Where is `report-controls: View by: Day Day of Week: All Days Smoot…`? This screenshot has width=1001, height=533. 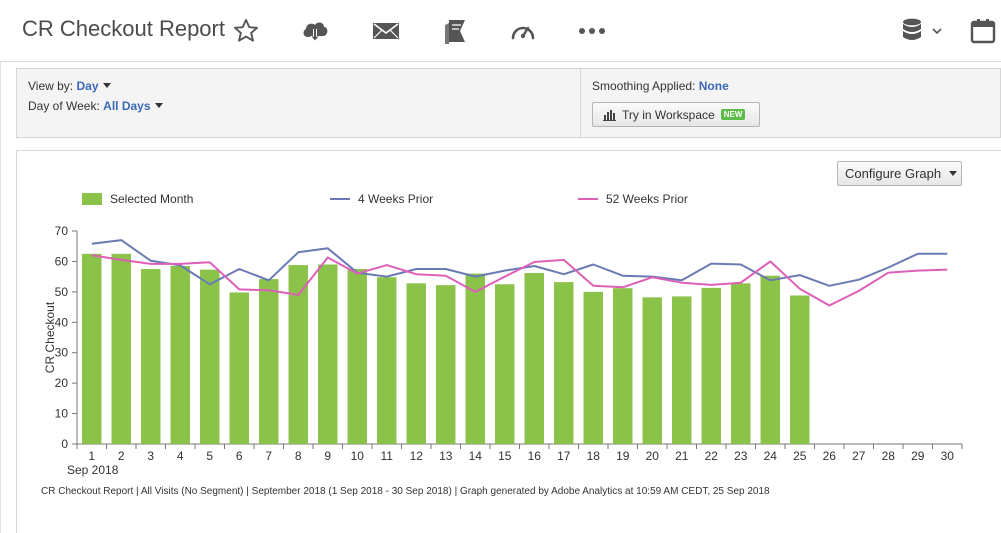
report-controls: View by: Day Day of Week: All Days Smoot… is located at coordinates (508, 103).